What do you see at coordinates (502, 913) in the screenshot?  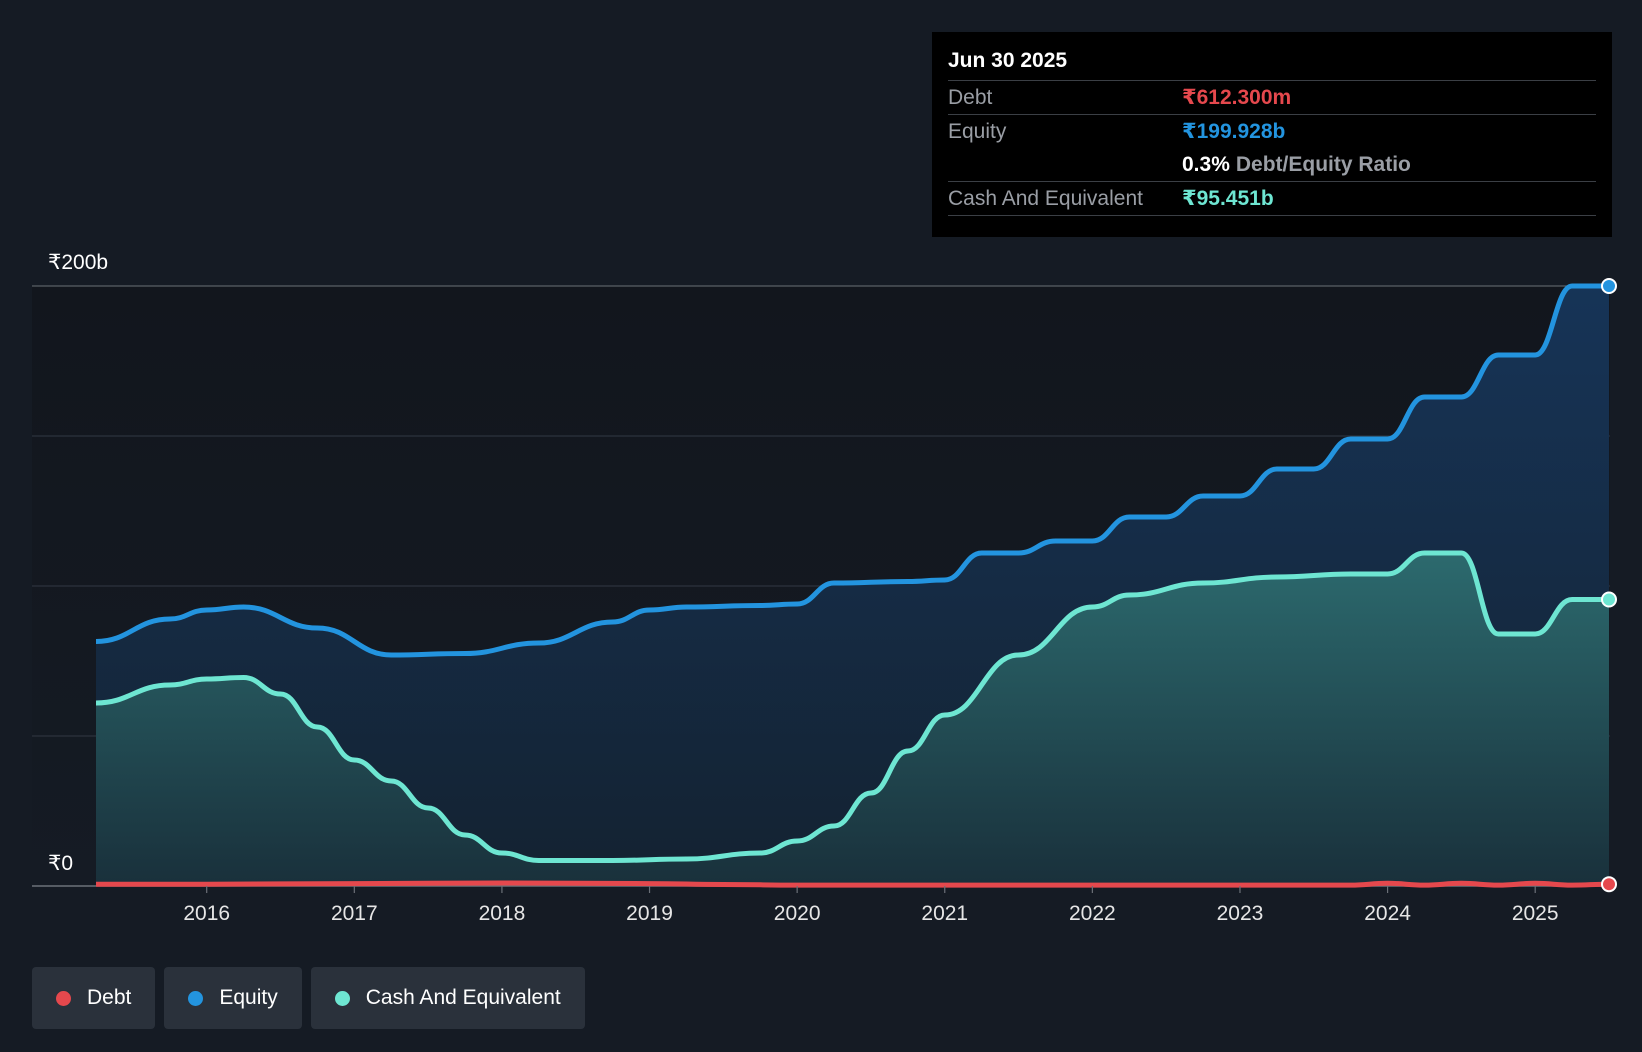 I see `x-tick-label: 2018` at bounding box center [502, 913].